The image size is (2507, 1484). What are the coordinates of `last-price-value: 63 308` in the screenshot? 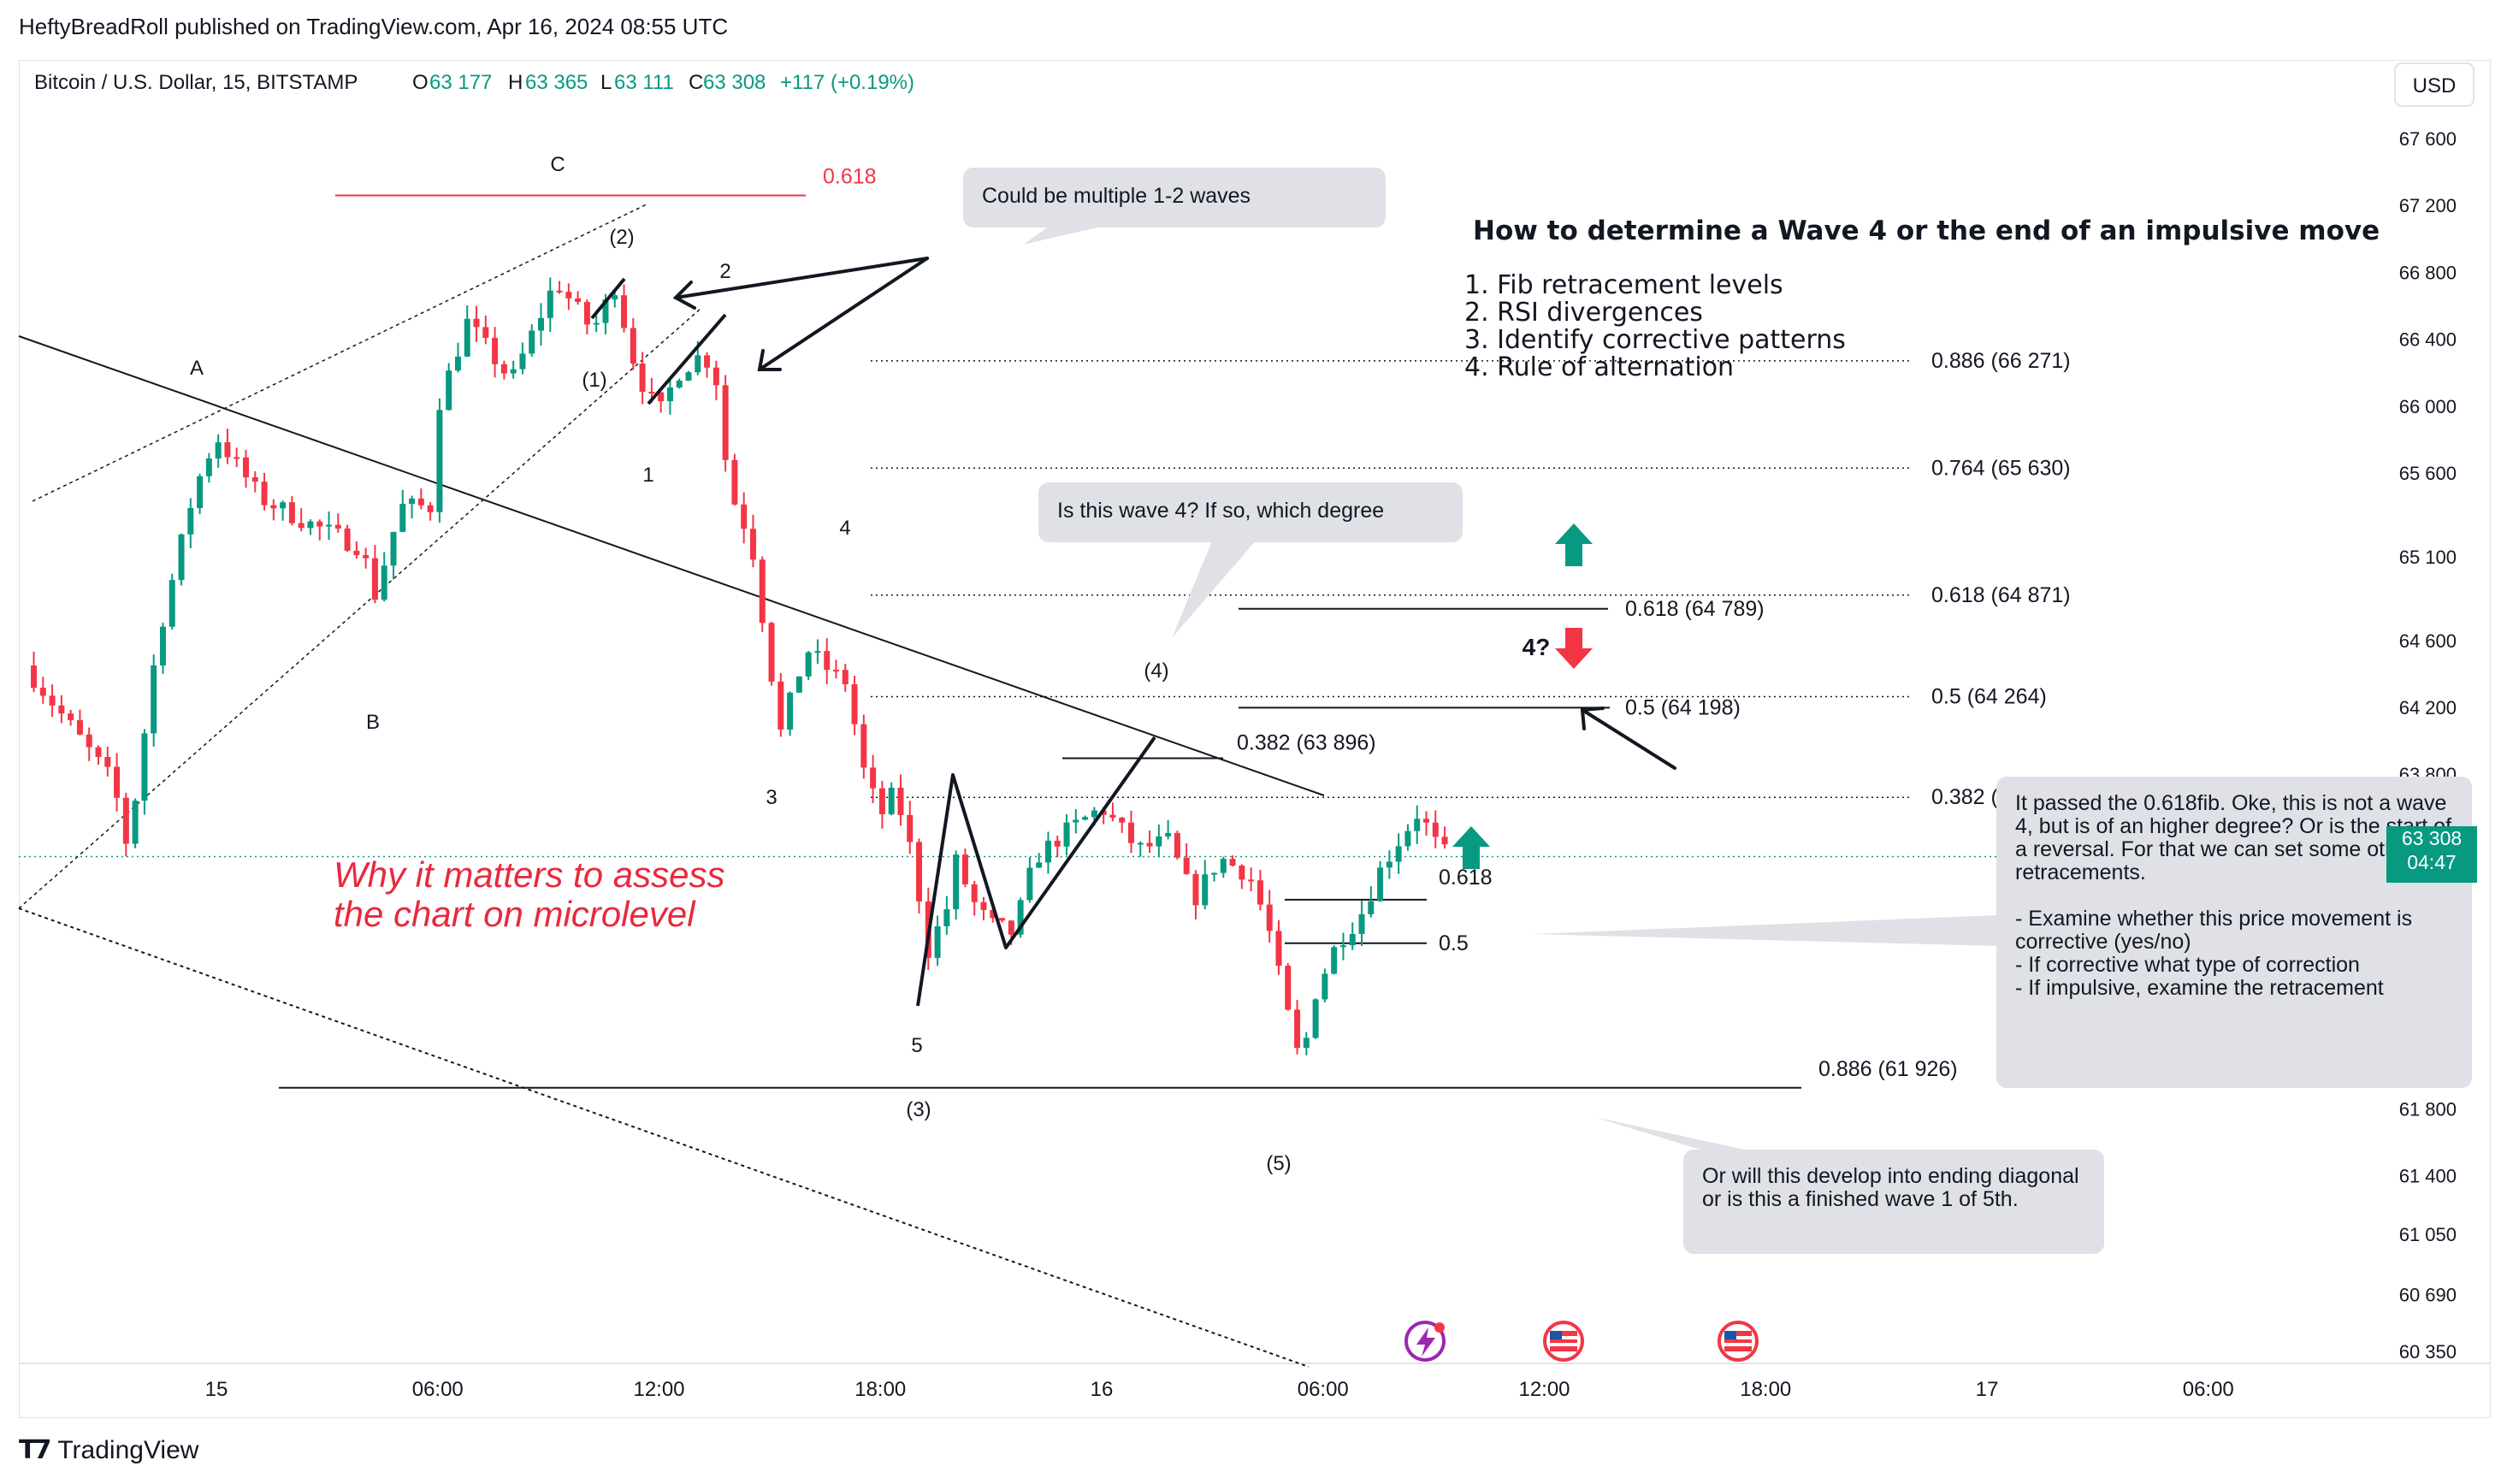 It's located at (2432, 838).